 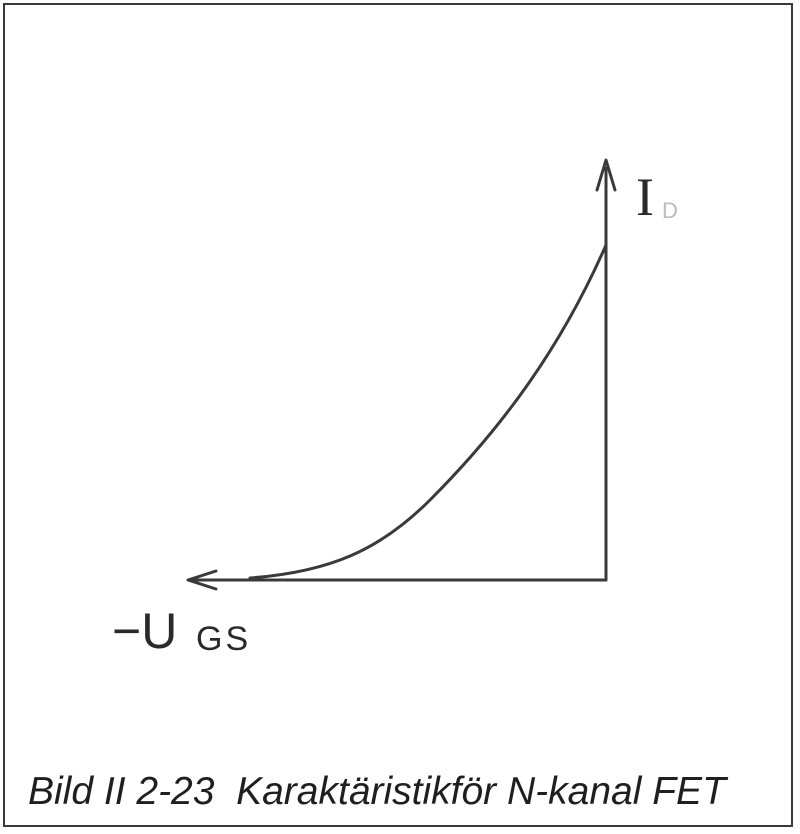 I want to click on id-axis-arrowhead, so click(x=606, y=175).